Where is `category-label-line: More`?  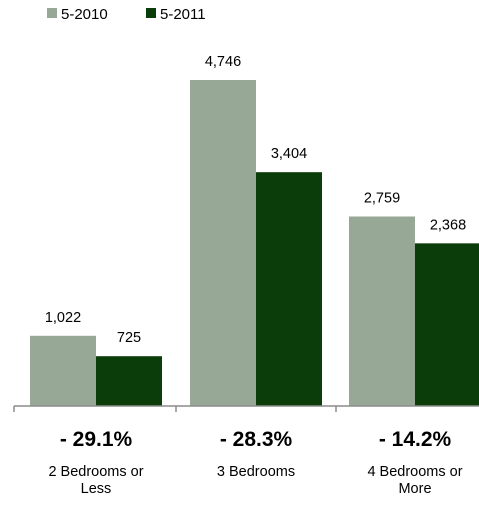
category-label-line: More is located at coordinates (414, 489).